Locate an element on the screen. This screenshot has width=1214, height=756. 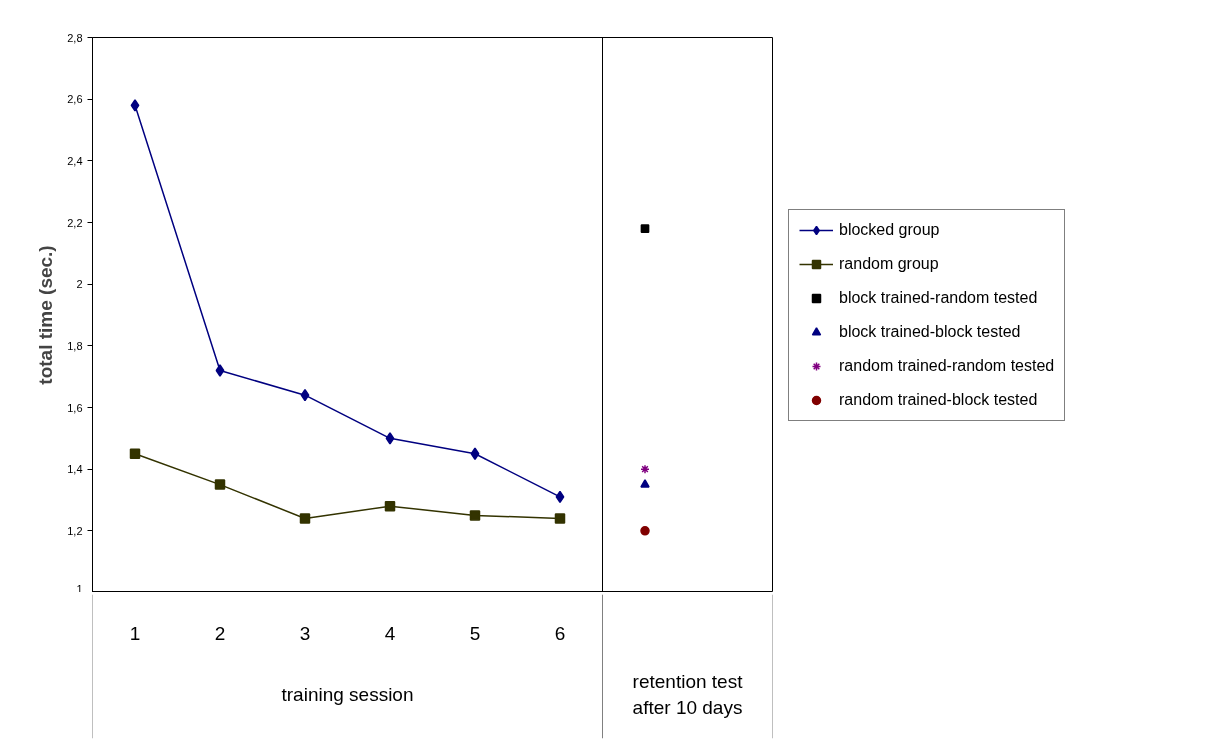
x-tick-label: 6 is located at coordinates (560, 633).